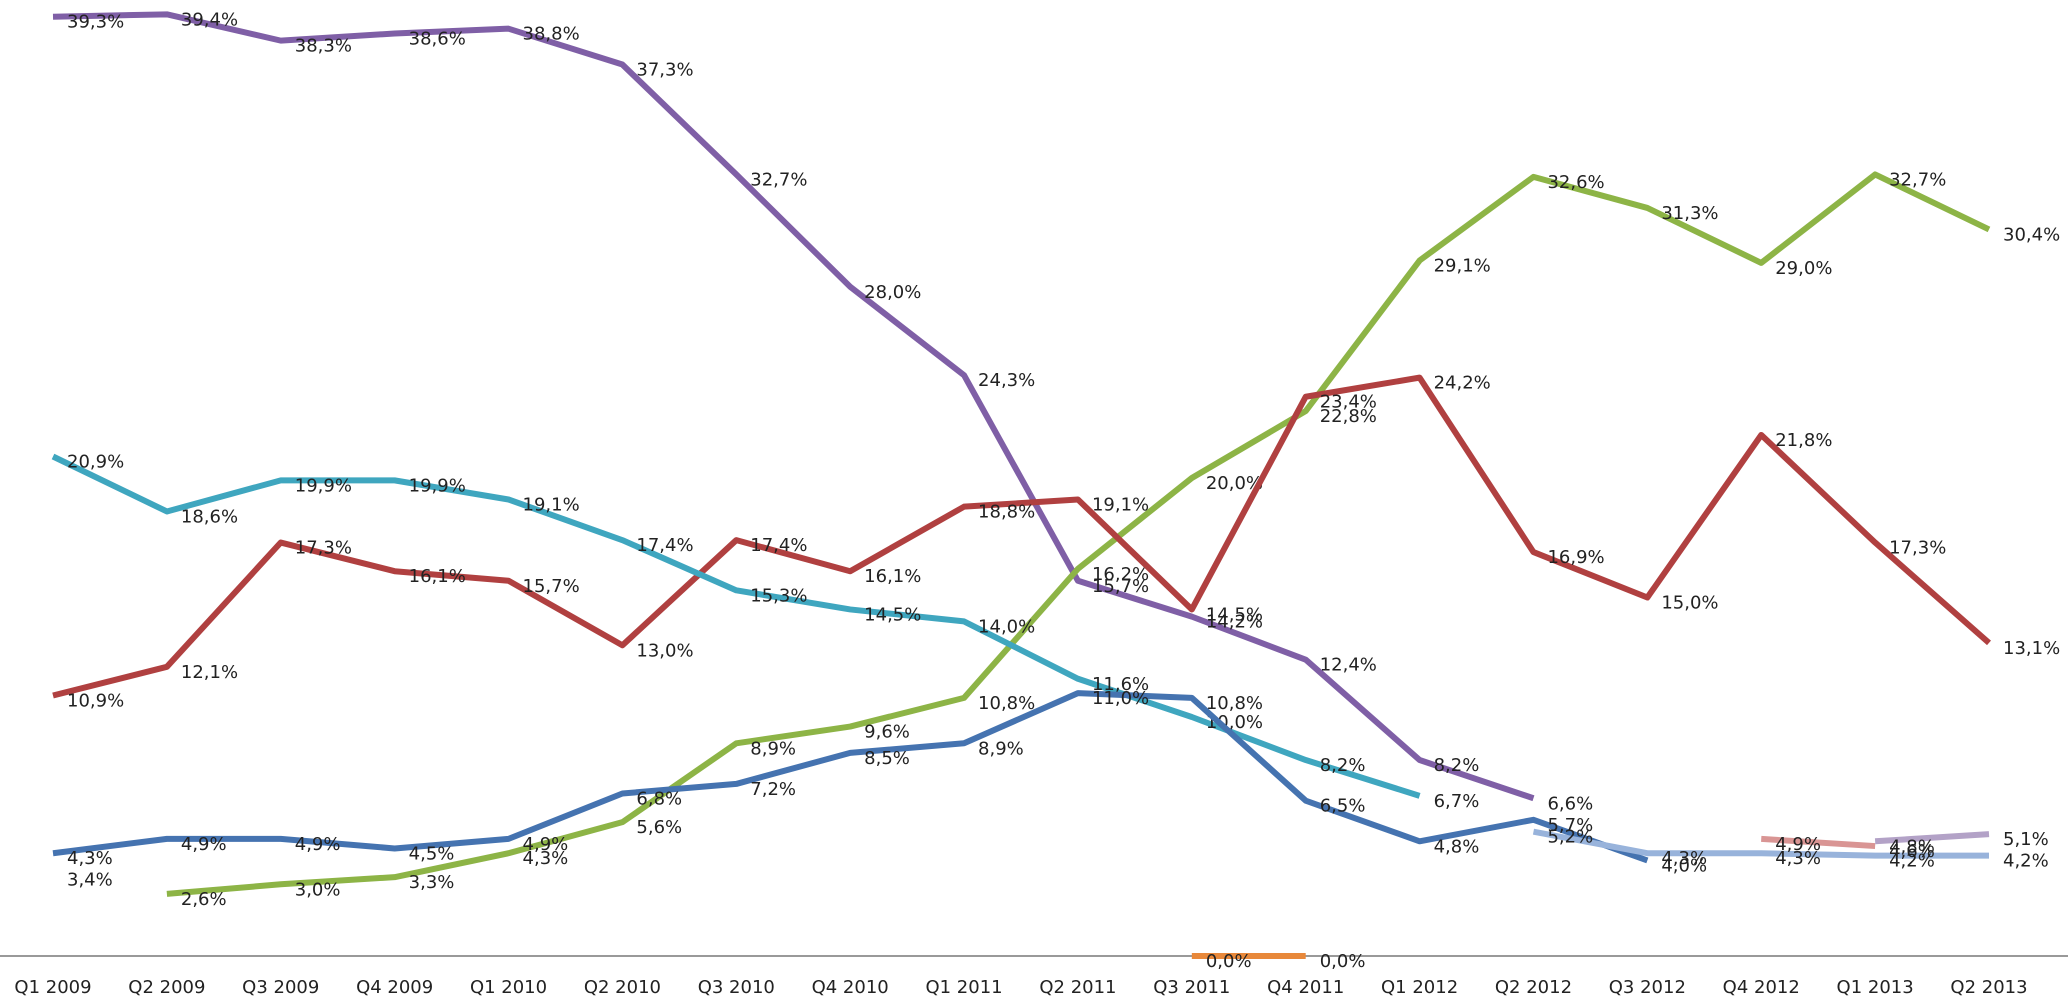 The image size is (2068, 1006). I want to click on data-label: 6,8%, so click(659, 798).